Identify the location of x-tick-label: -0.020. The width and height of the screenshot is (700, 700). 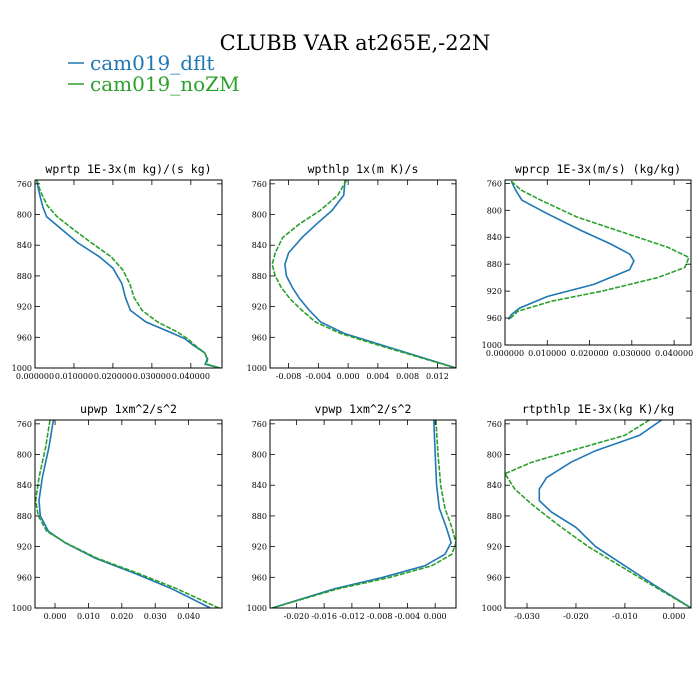
(576, 616).